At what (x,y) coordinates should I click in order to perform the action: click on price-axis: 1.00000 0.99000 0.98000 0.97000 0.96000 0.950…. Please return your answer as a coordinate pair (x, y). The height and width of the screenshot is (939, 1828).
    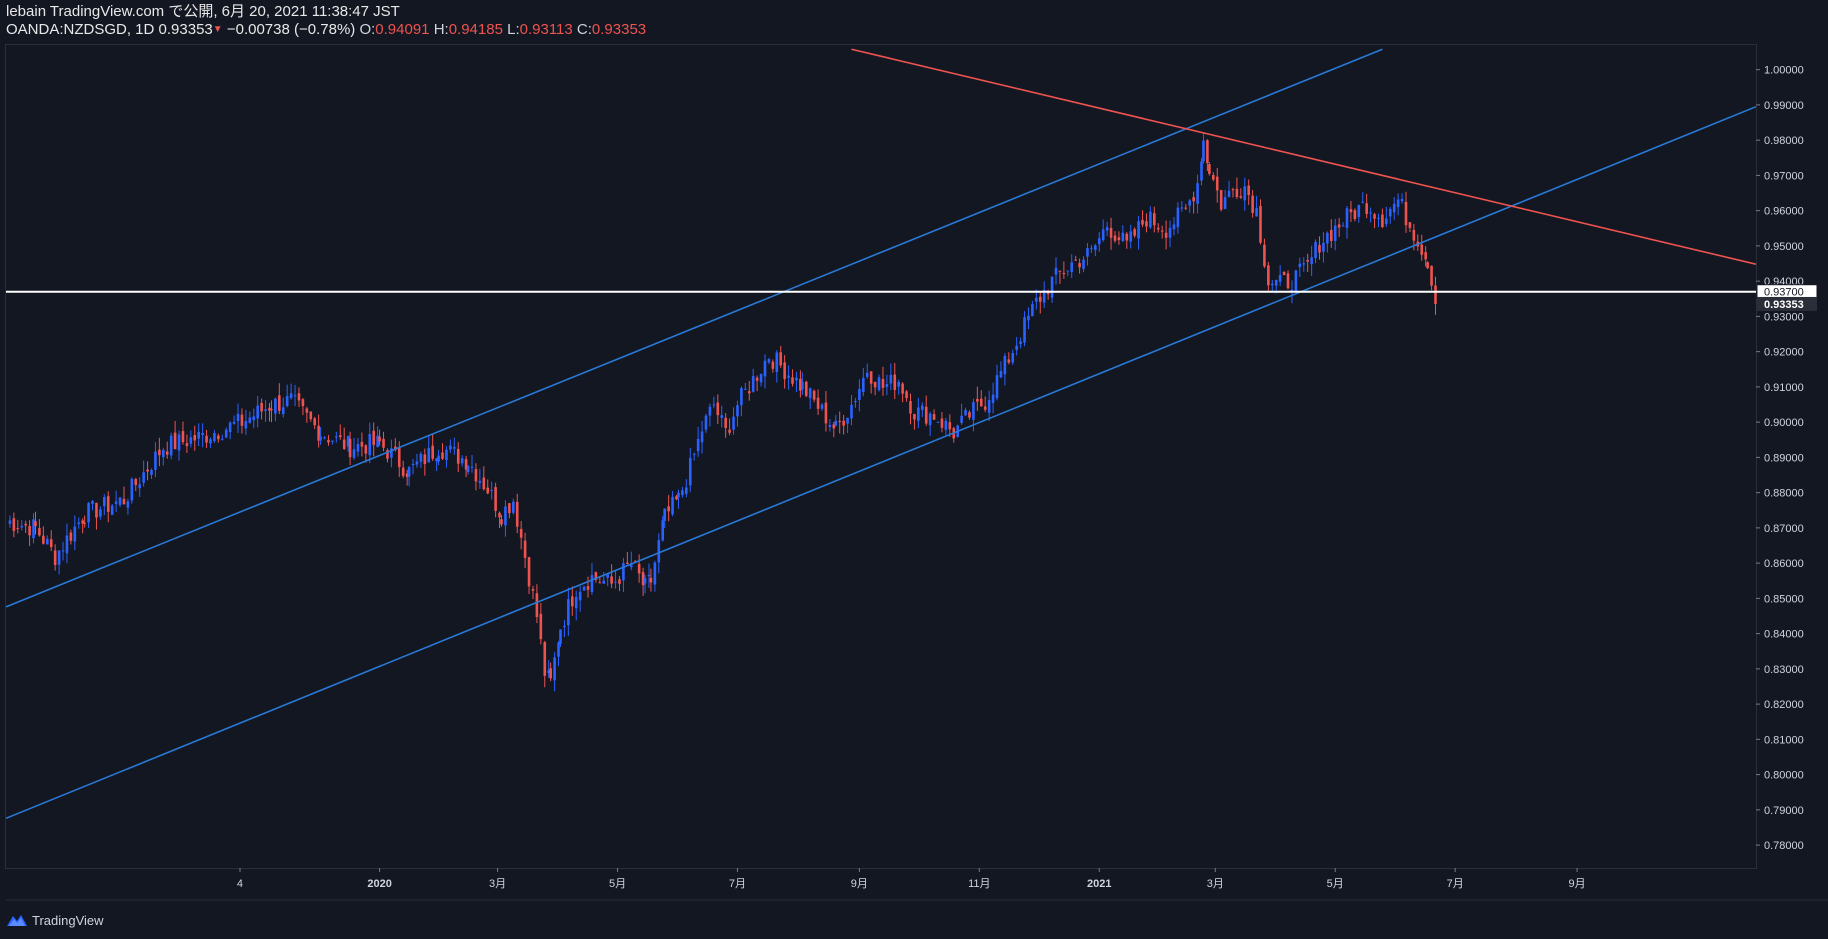
    Looking at the image, I should click on (1787, 458).